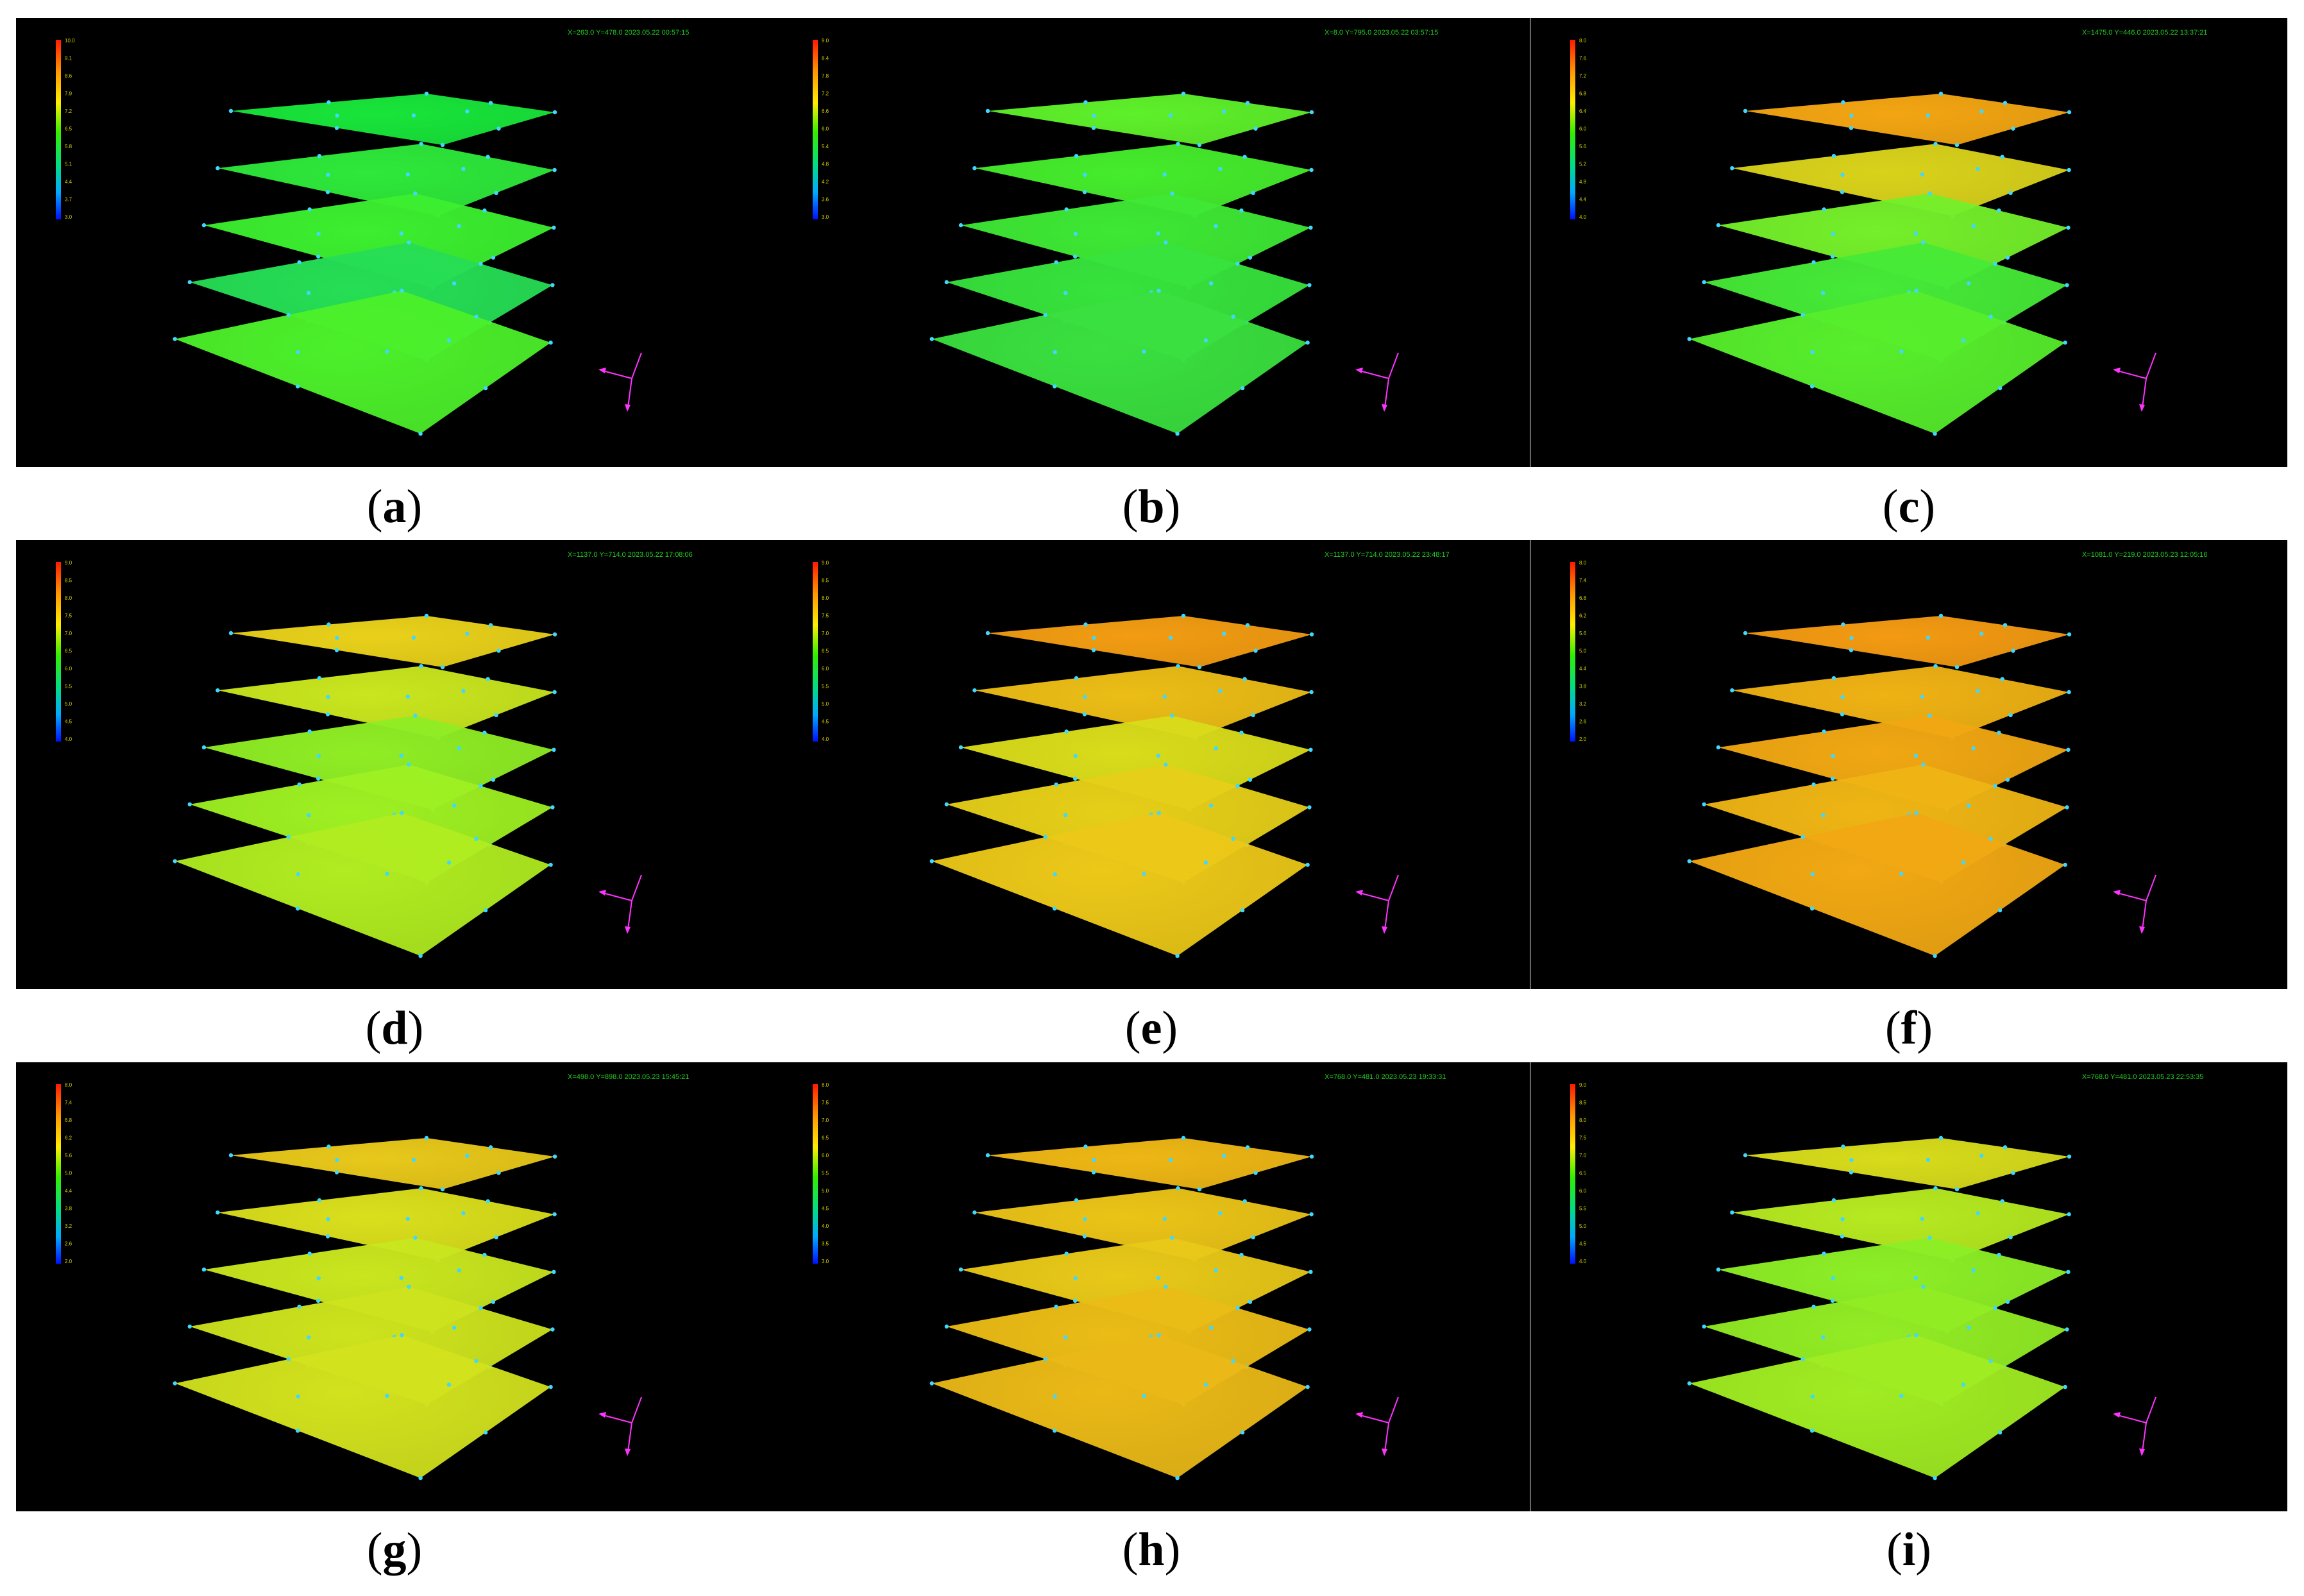 Image resolution: width=2304 pixels, height=1596 pixels. What do you see at coordinates (628, 33) in the screenshot?
I see `coordinate-readout: X=263.0 Y=478.0 2023.05.22 00:57:15` at bounding box center [628, 33].